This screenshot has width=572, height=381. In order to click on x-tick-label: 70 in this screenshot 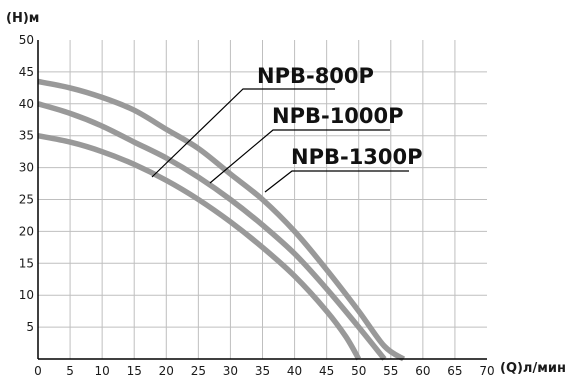, I will do `click(486, 371)`.